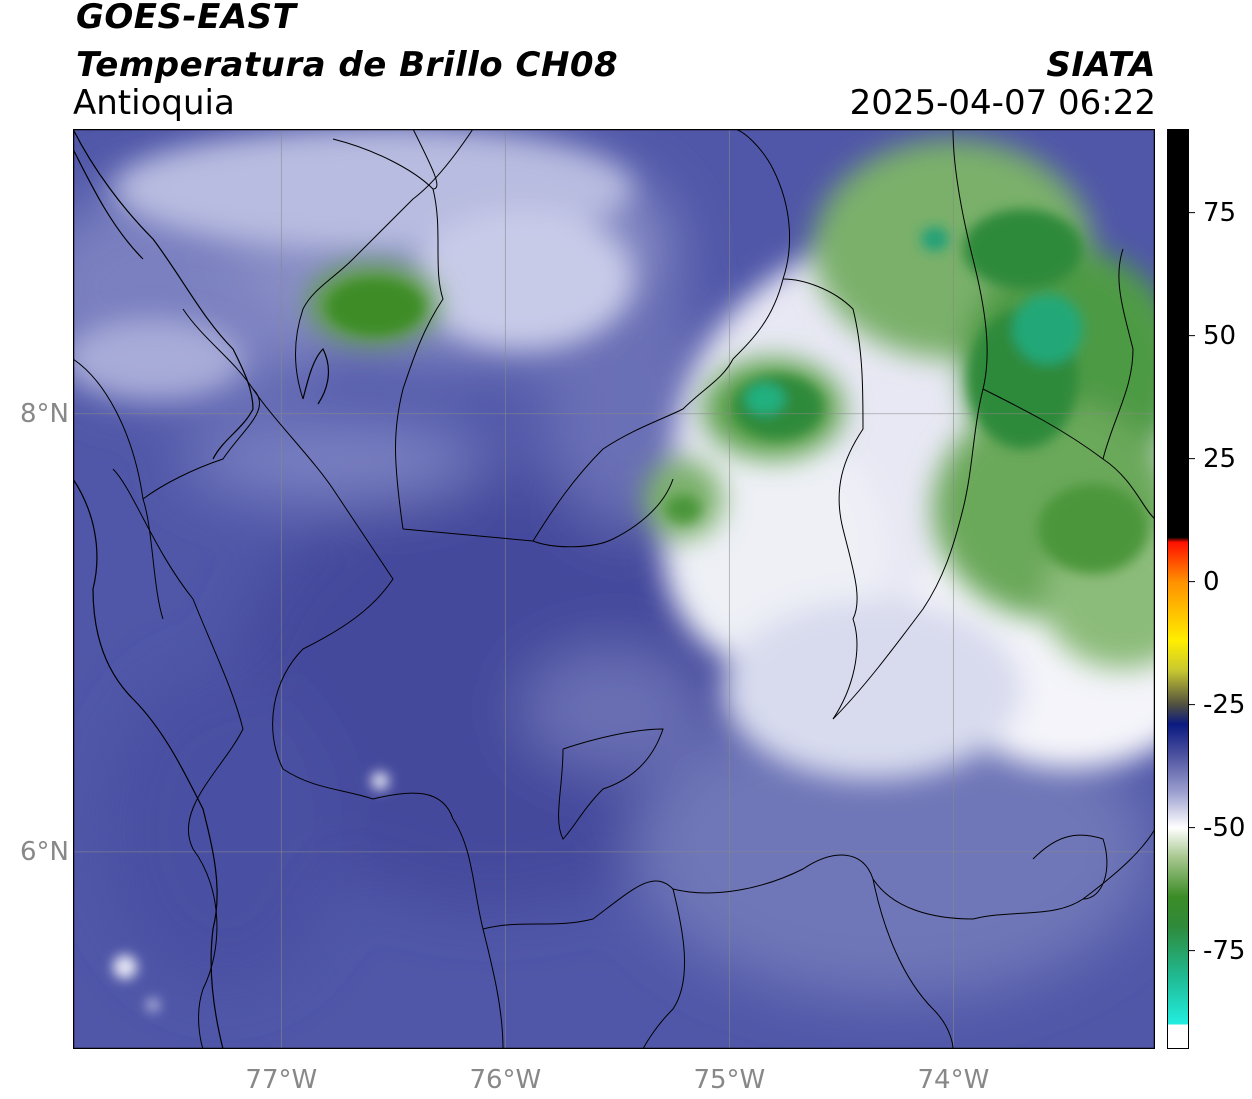 The image size is (1252, 1099). I want to click on colorbar-tick-label: -75, so click(1224, 950).